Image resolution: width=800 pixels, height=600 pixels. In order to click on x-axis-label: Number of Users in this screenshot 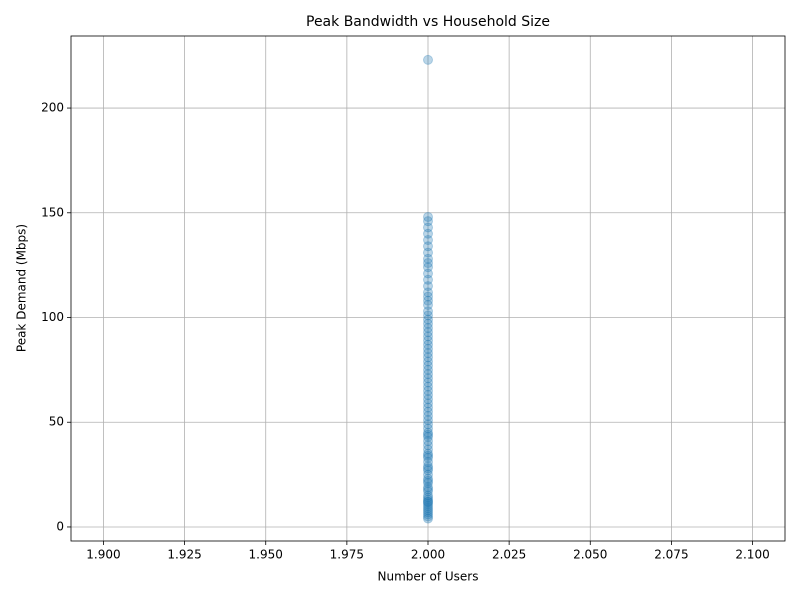, I will do `click(427, 577)`.